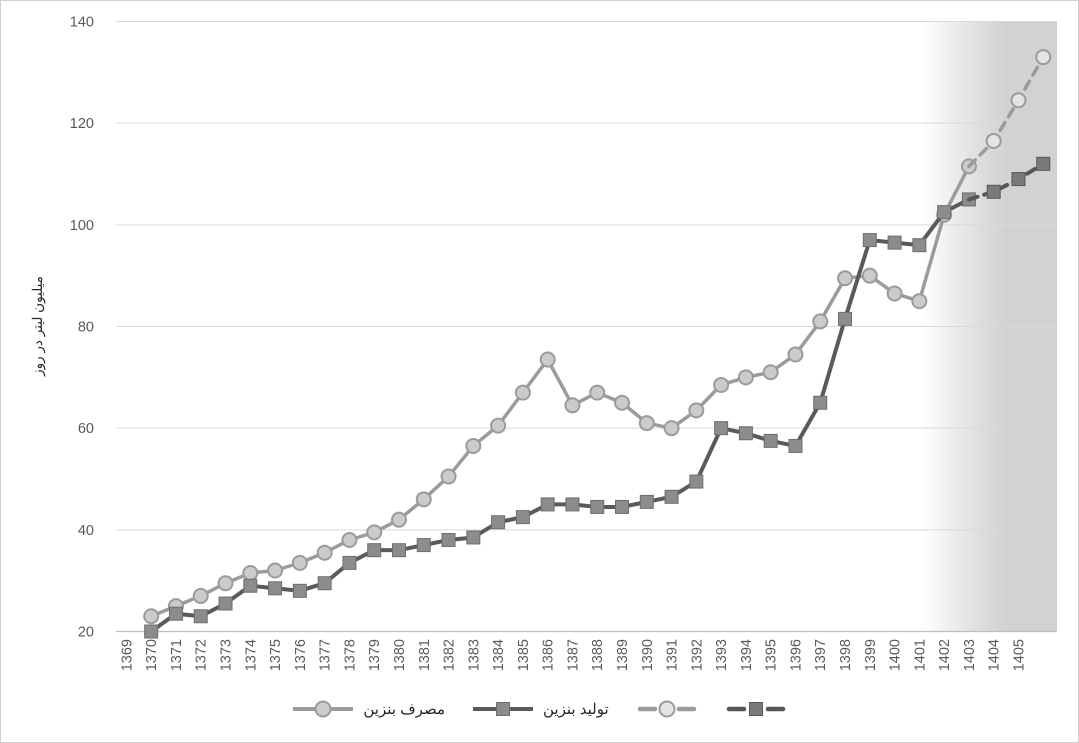 This screenshot has height=743, width=1079. I want to click on dashed-square-legend-marker, so click(755, 709).